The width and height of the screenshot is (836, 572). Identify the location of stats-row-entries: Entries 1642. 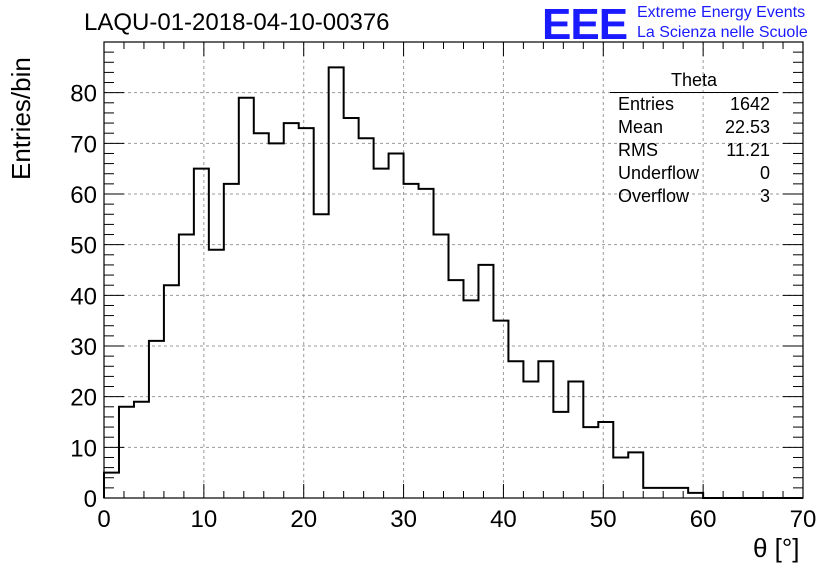
(694, 104).